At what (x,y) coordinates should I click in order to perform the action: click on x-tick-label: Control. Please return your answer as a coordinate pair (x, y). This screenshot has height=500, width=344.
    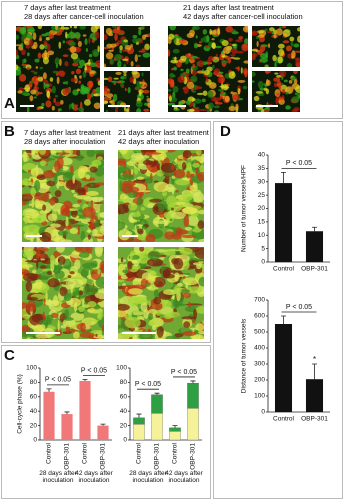
    Looking at the image, I should click on (284, 269).